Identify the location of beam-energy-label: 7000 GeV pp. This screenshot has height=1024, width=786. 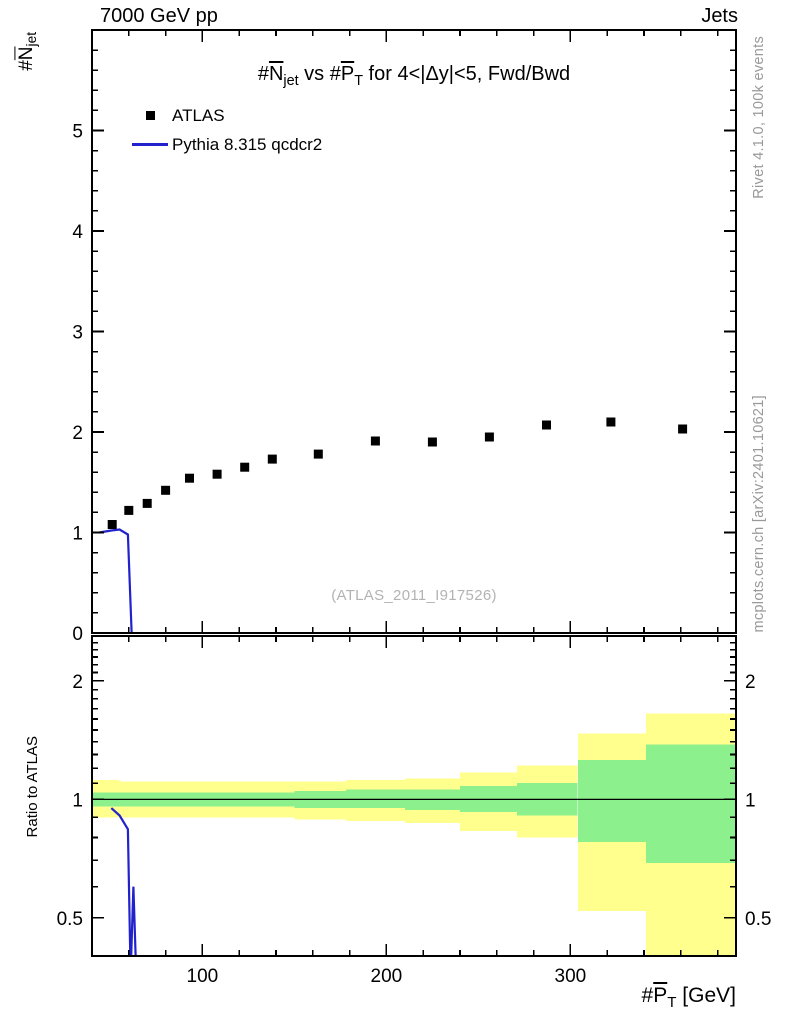
(159, 16).